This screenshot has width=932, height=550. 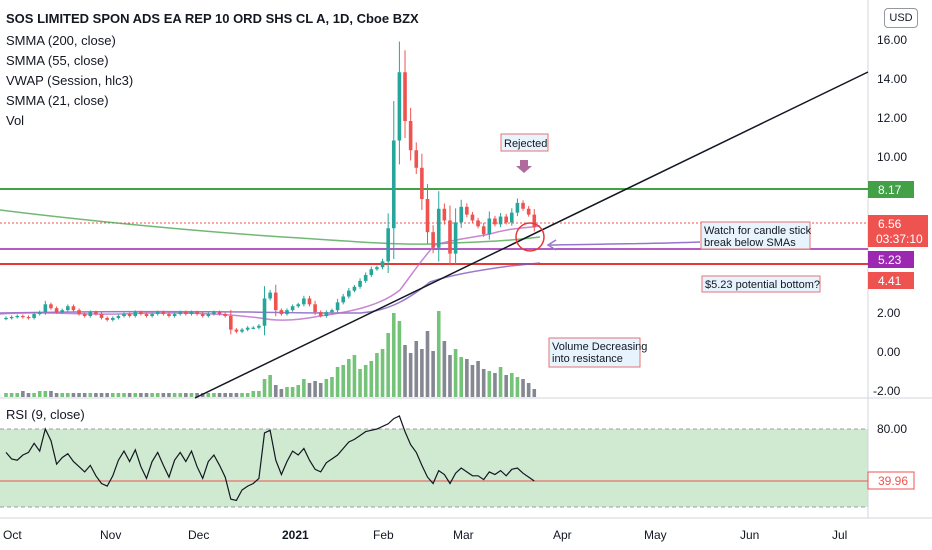 What do you see at coordinates (887, 391) in the screenshot?
I see `price-tick-minus-2: -2.00` at bounding box center [887, 391].